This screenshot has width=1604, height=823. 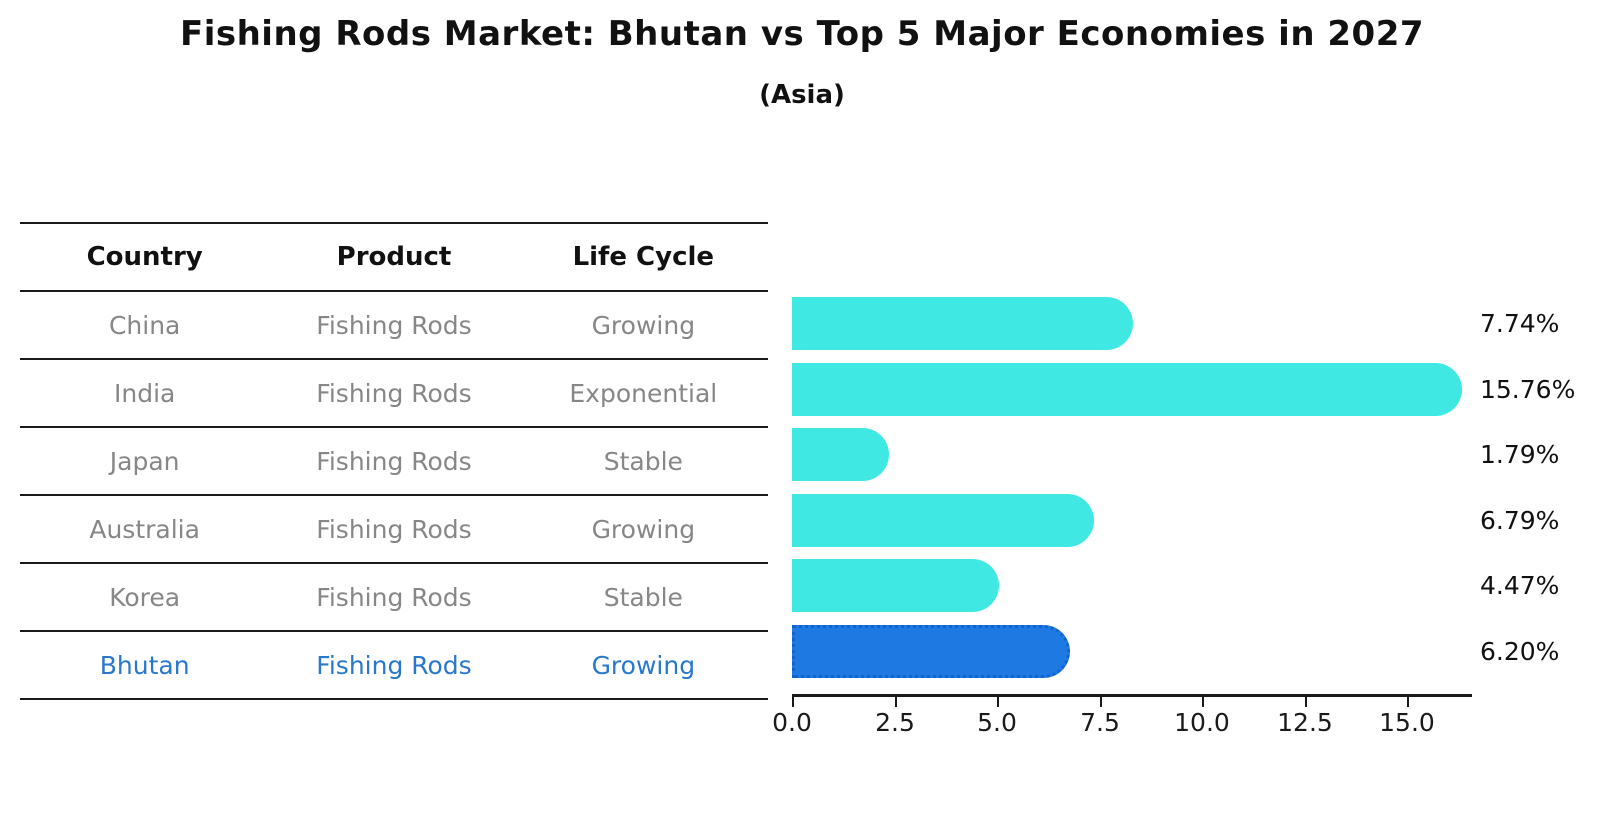 I want to click on bar-australia, so click(x=943, y=520).